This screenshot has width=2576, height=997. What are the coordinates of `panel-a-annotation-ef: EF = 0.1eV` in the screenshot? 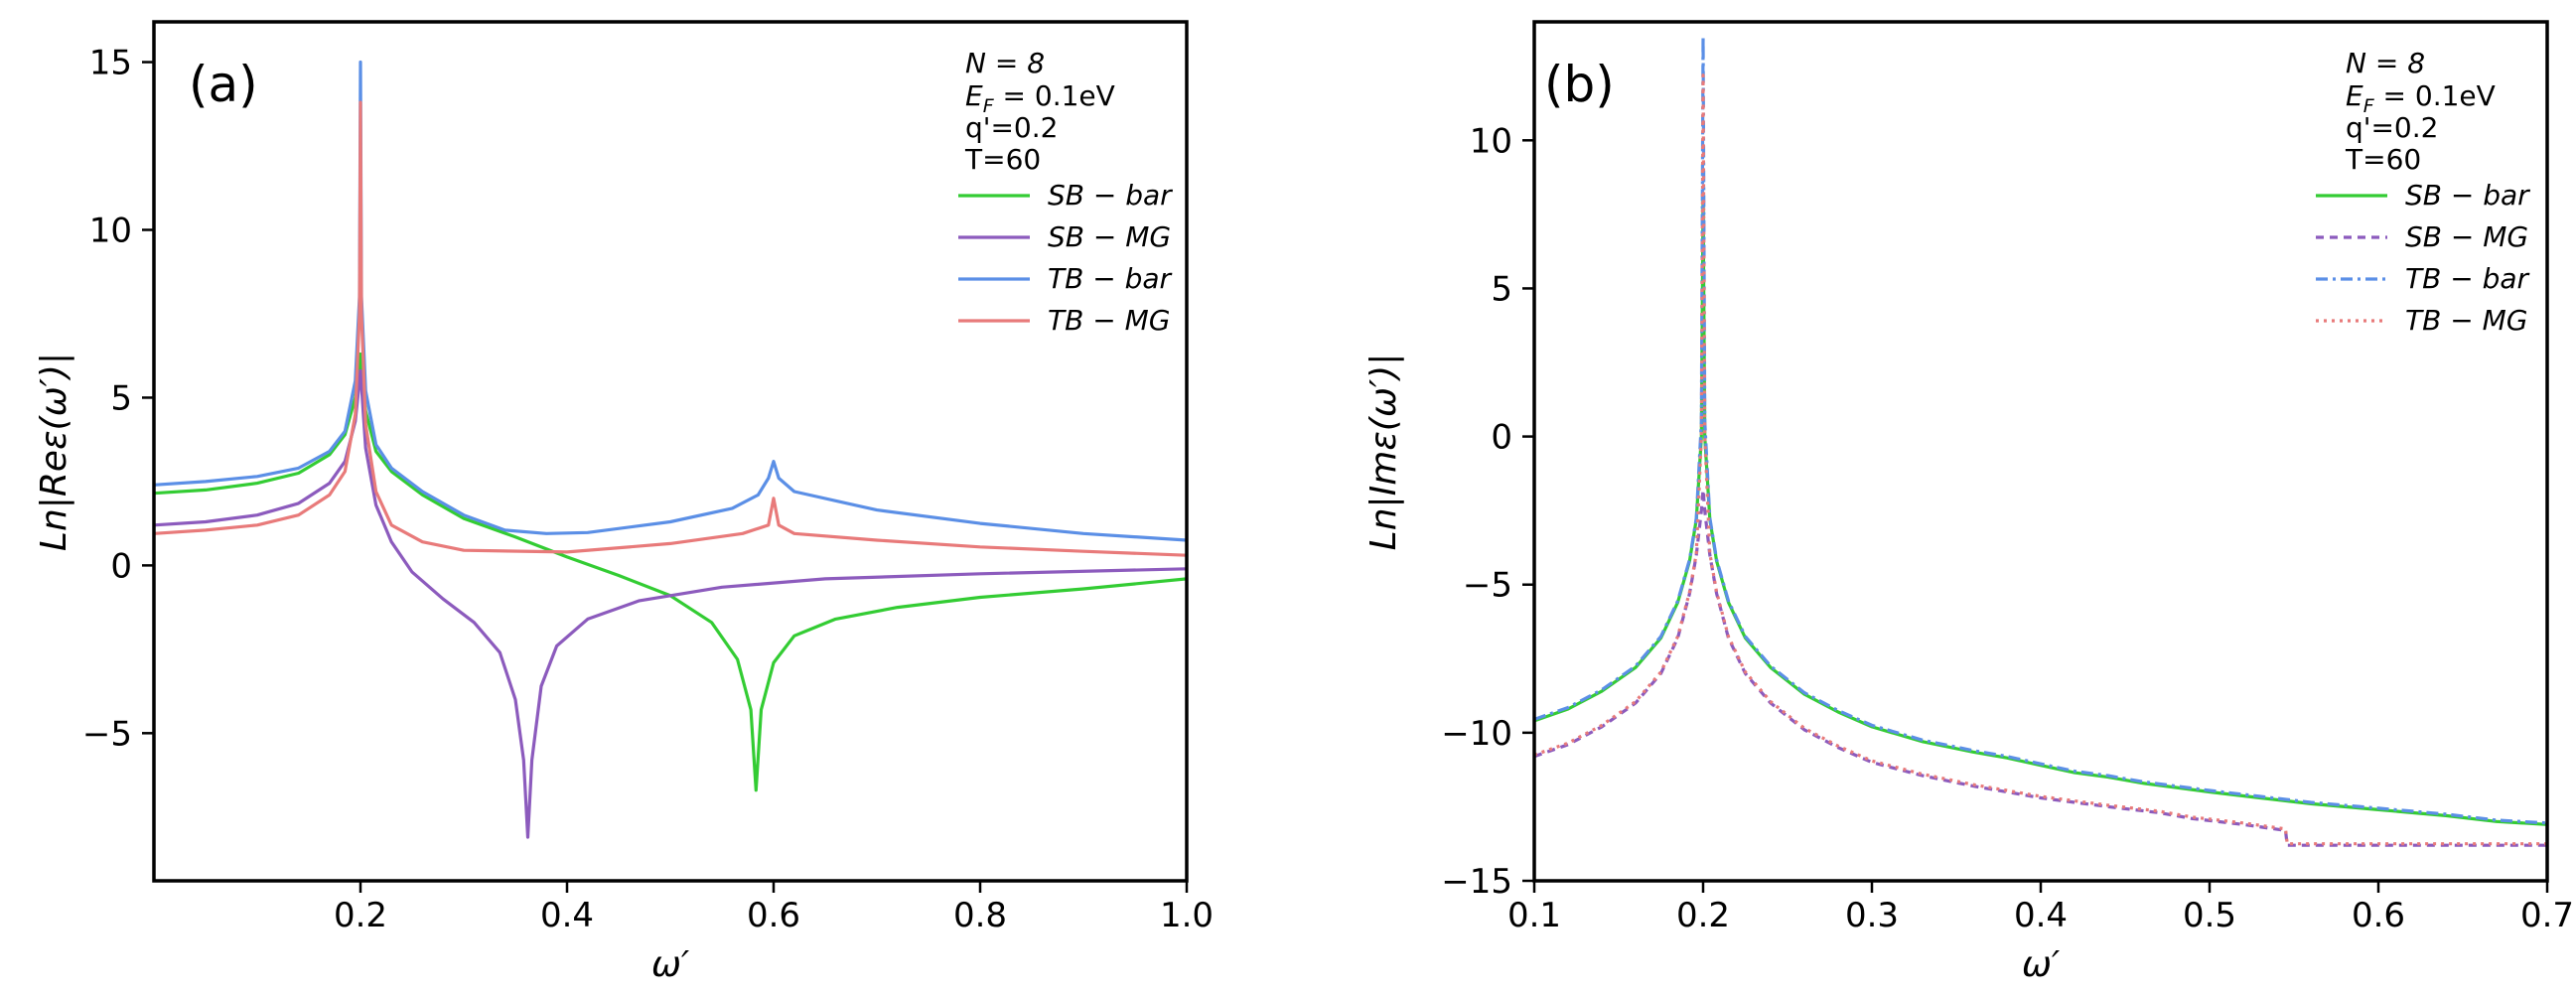 It's located at (1040, 98).